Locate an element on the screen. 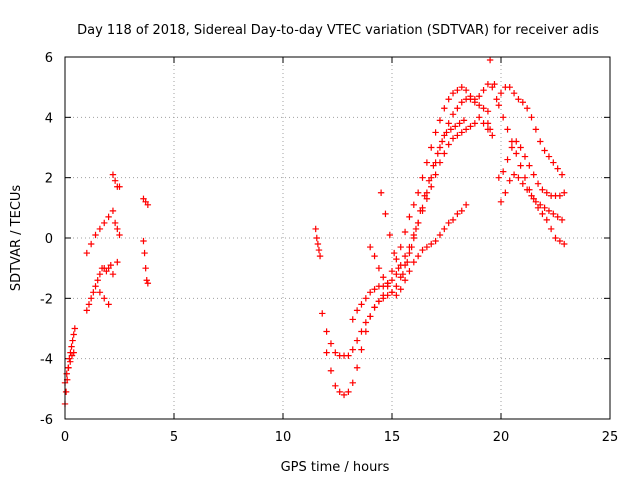 This screenshot has width=640, height=480. series-early-cluster-f is located at coordinates (116, 180).